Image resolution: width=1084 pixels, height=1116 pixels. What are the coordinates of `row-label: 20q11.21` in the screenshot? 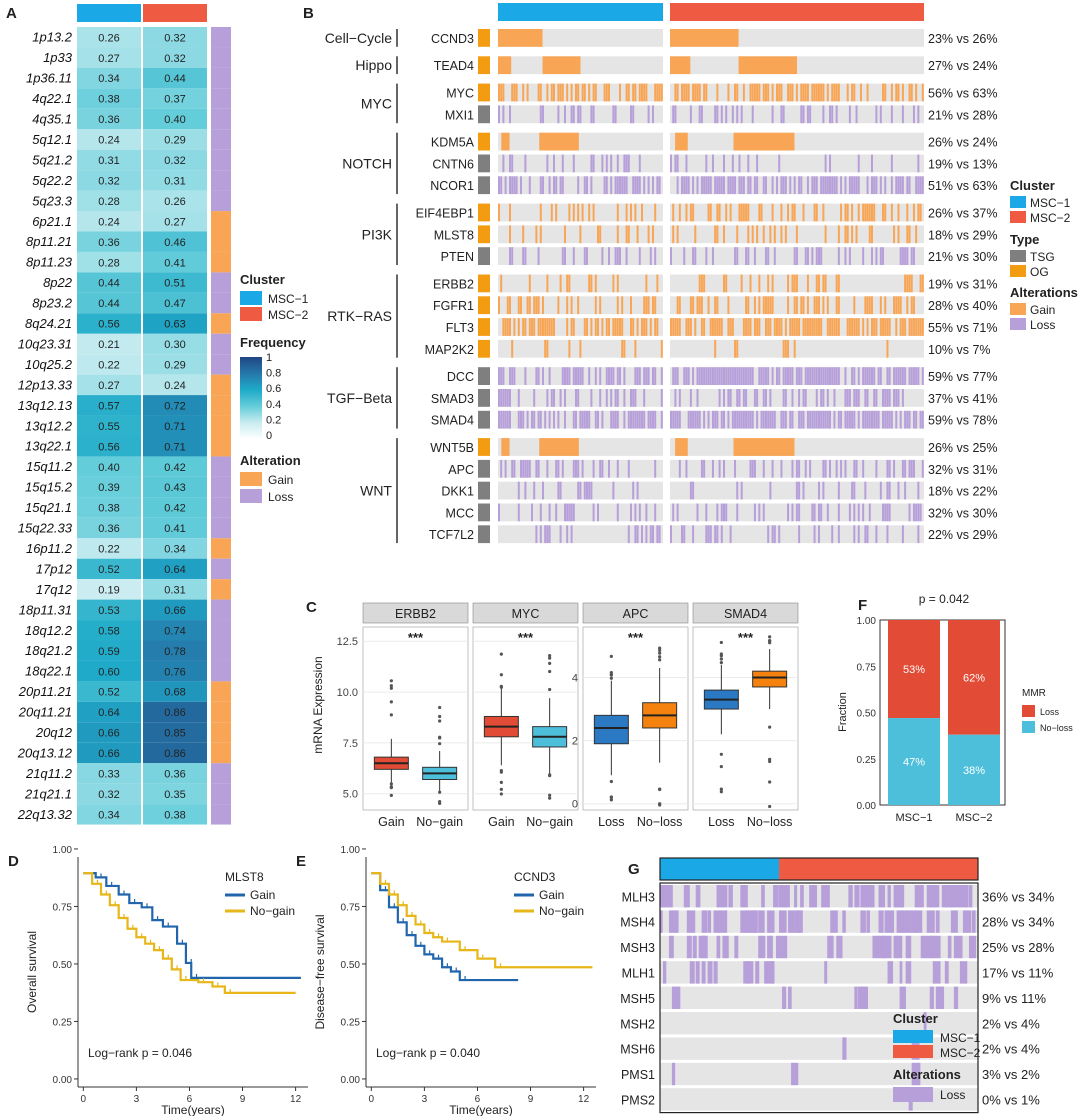 It's located at (45, 712).